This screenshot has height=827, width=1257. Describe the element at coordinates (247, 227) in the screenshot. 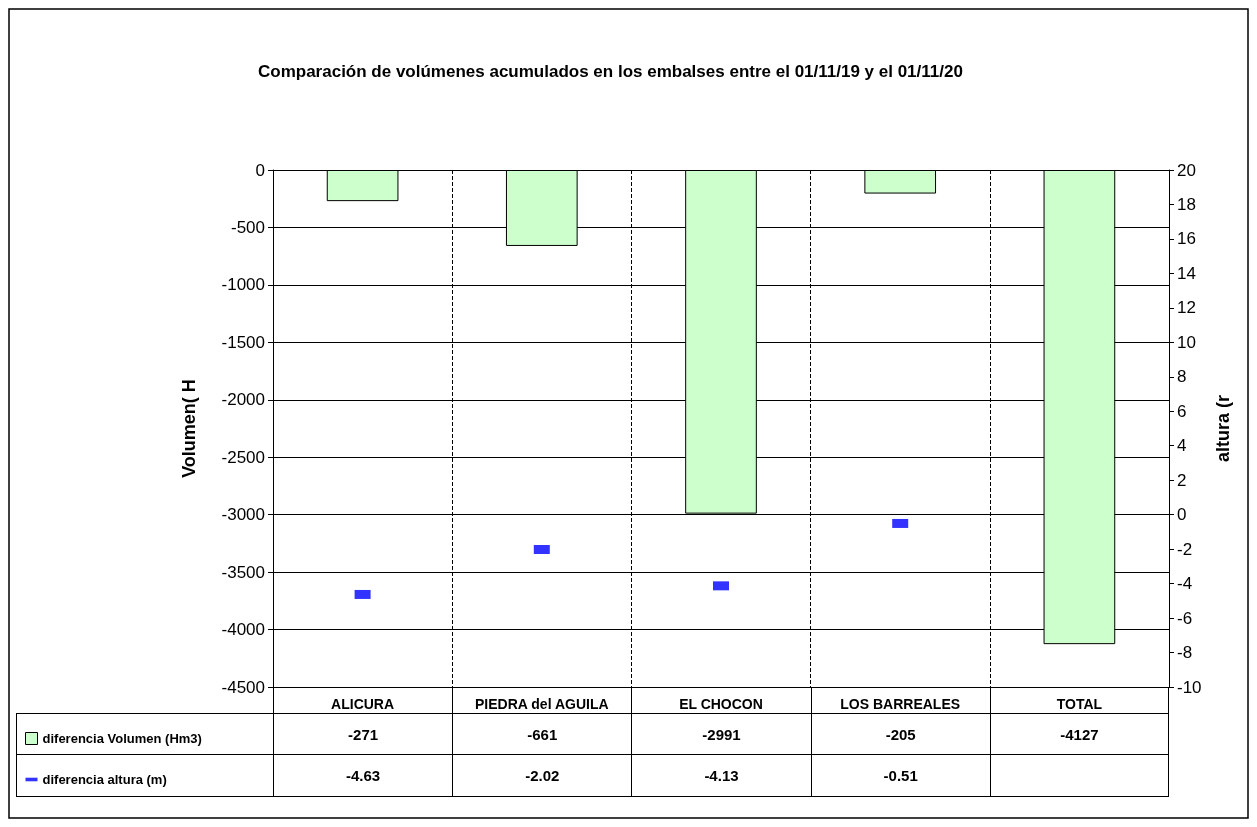

I see `y-tick-label: -500` at that location.